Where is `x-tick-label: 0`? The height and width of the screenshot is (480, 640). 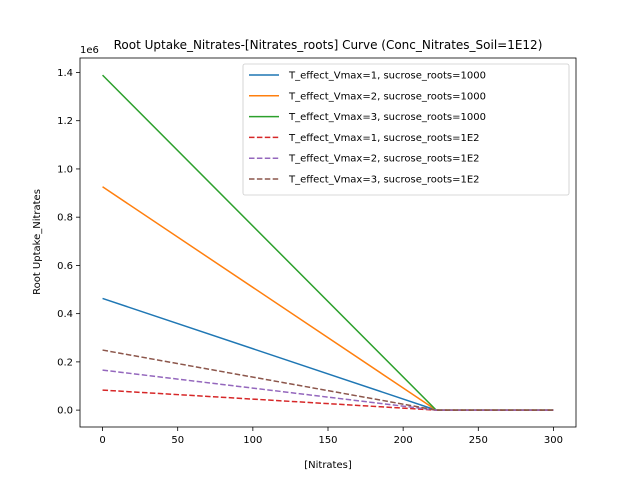
x-tick-label: 0 is located at coordinates (102, 440).